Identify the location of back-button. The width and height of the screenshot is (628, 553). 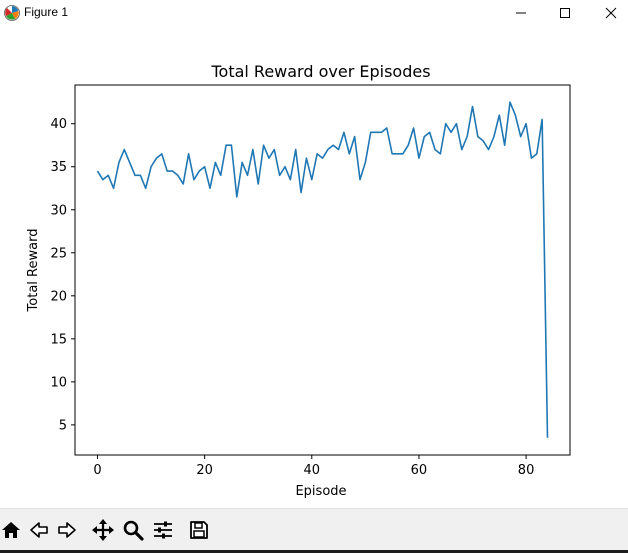
(39, 530).